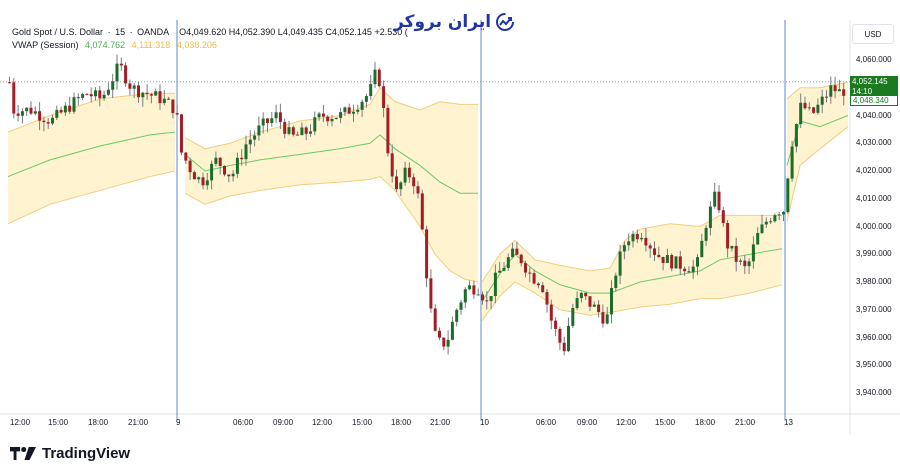  I want to click on data-source: OANDA, so click(153, 32).